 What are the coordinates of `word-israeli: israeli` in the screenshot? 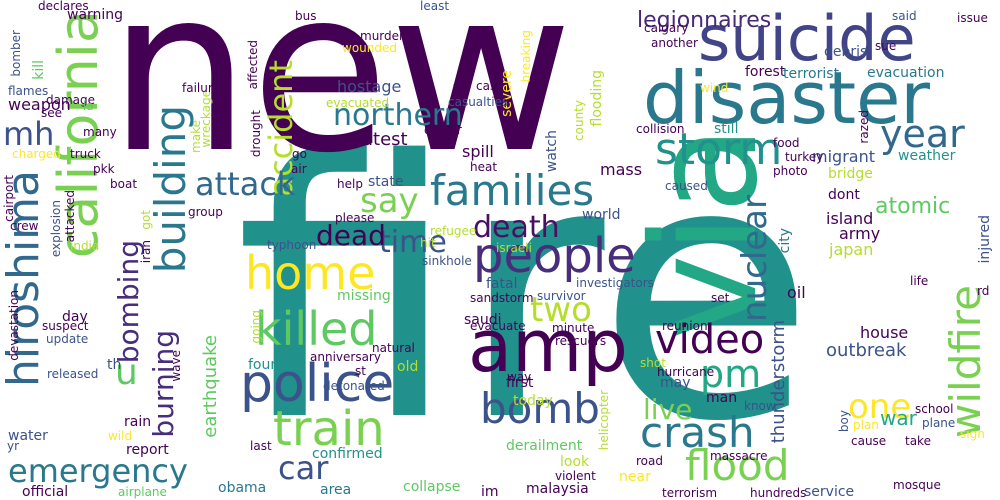 It's located at (514, 248).